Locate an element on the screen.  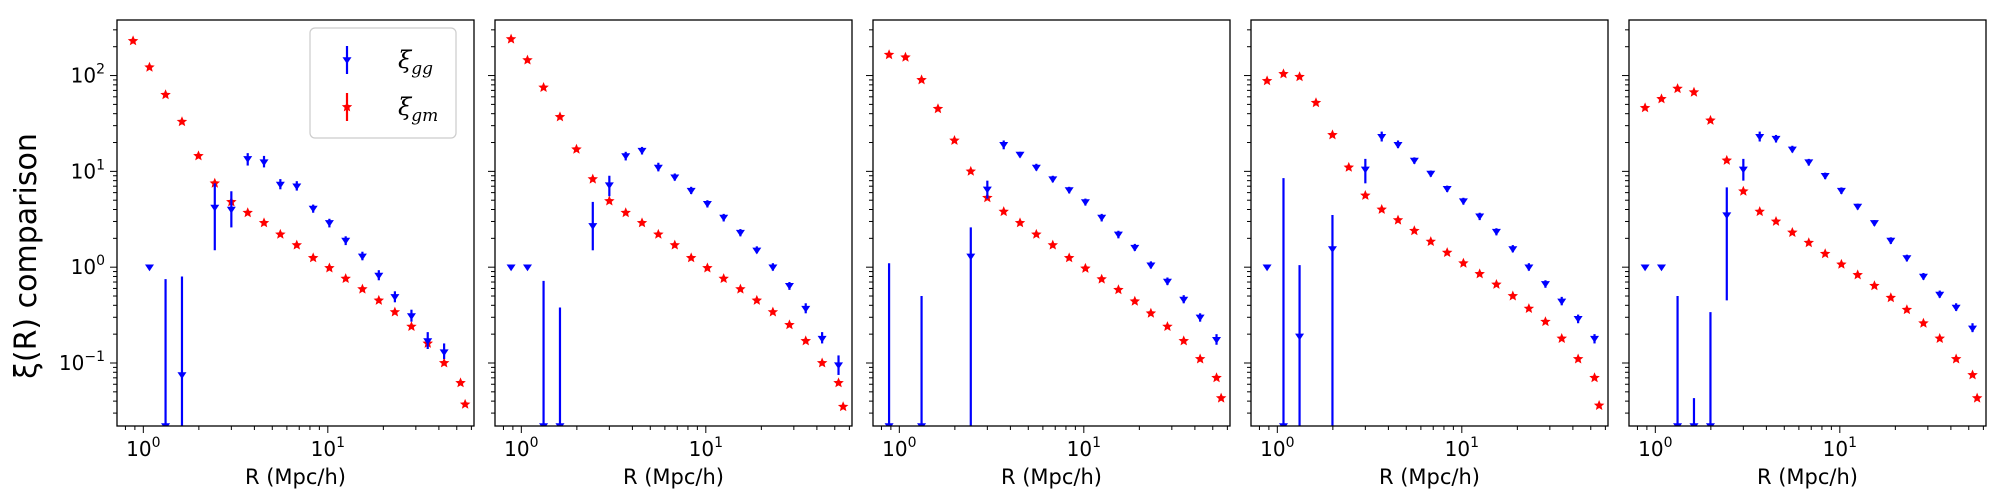
y-tick-label: 10⁻¹ is located at coordinates (82, 362).